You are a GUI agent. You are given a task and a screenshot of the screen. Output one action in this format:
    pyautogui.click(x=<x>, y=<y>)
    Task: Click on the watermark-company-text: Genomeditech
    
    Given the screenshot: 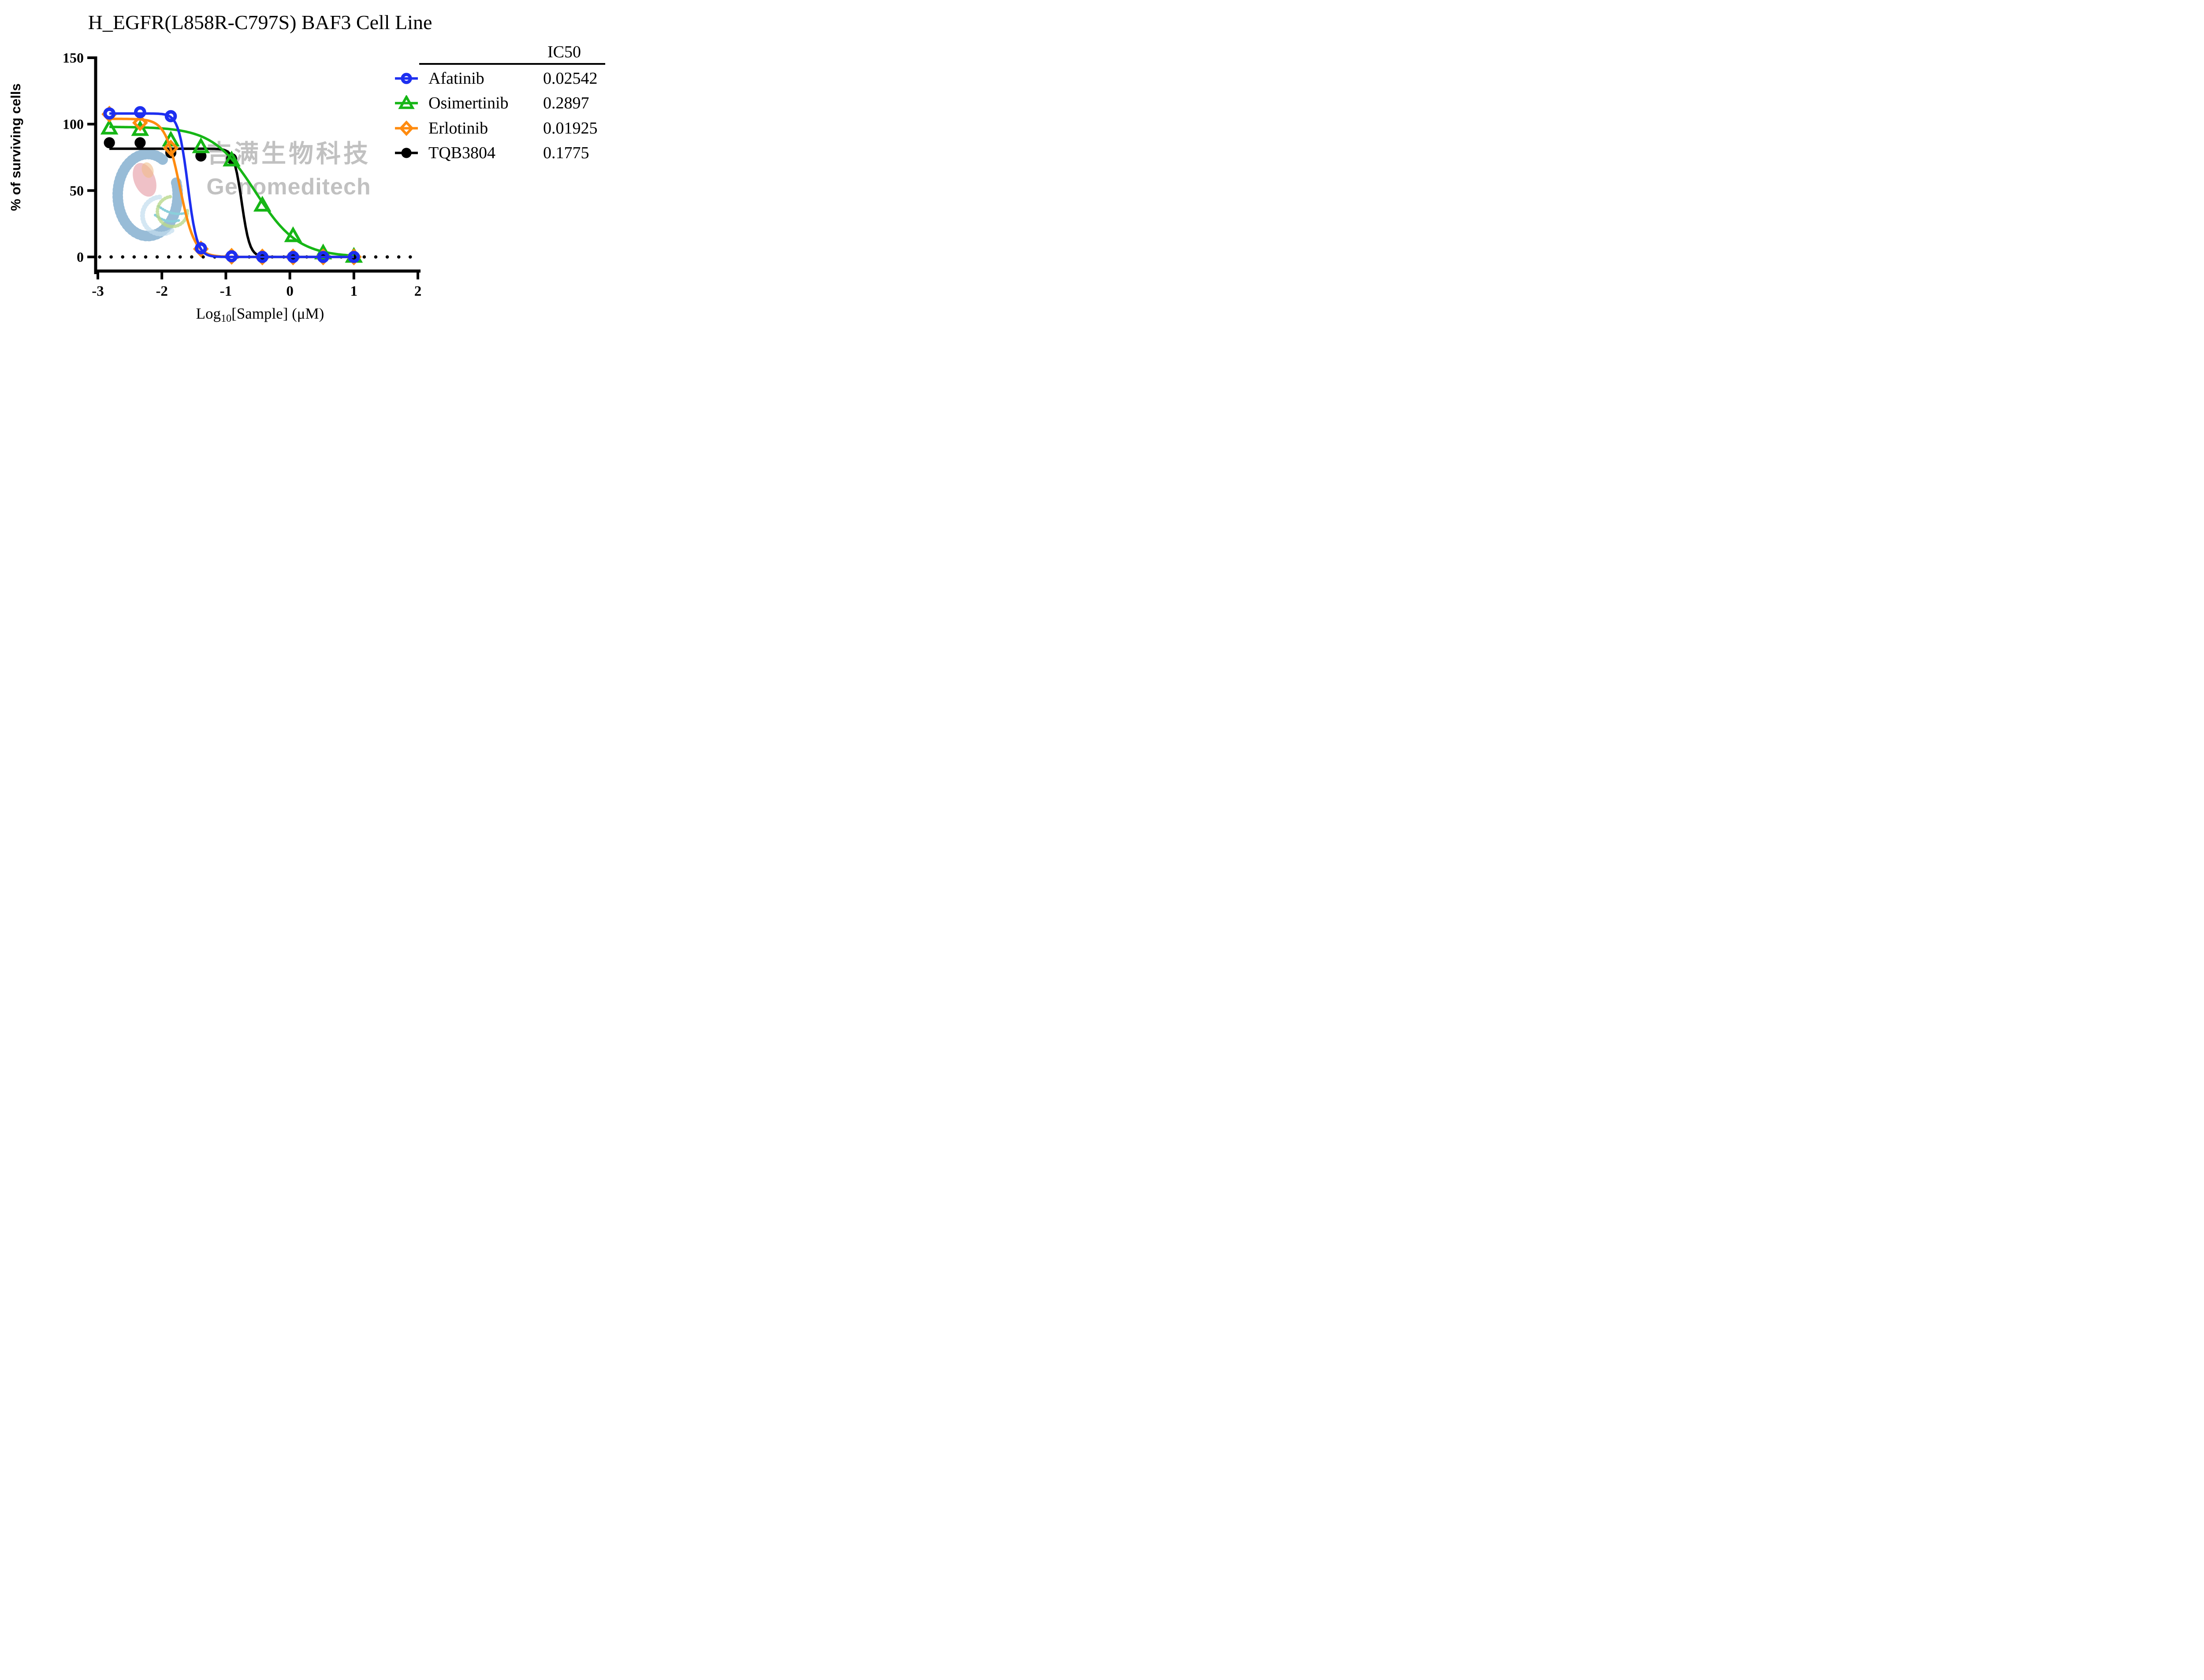 What is the action you would take?
    pyautogui.click(x=289, y=187)
    